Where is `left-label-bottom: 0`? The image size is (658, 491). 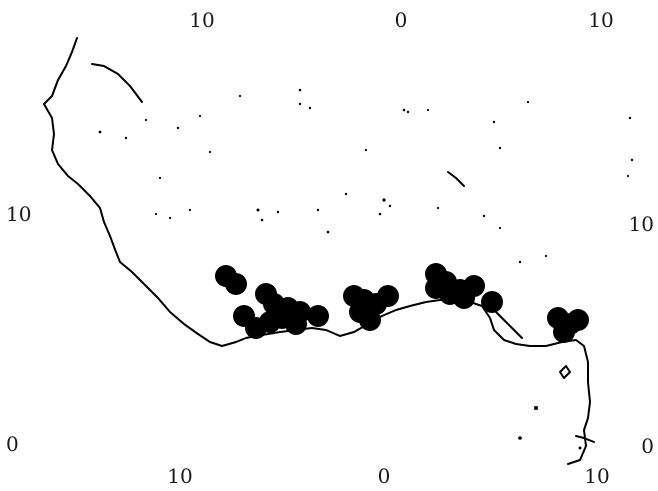 left-label-bottom: 0 is located at coordinates (12, 444).